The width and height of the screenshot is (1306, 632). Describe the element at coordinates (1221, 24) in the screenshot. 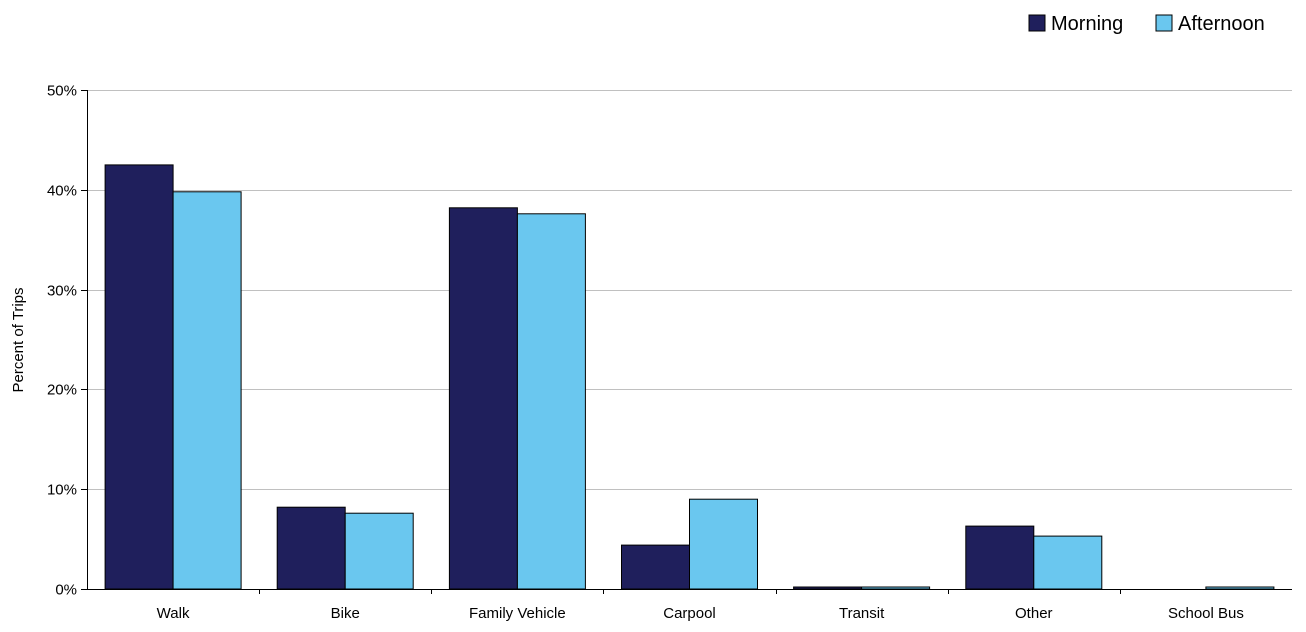

I see `legend-label: Afternoon` at that location.